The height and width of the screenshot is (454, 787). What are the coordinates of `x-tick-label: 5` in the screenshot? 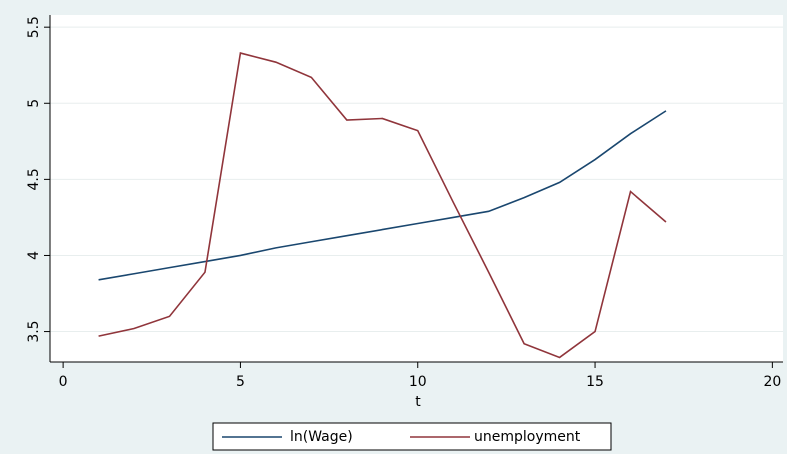 It's located at (240, 382).